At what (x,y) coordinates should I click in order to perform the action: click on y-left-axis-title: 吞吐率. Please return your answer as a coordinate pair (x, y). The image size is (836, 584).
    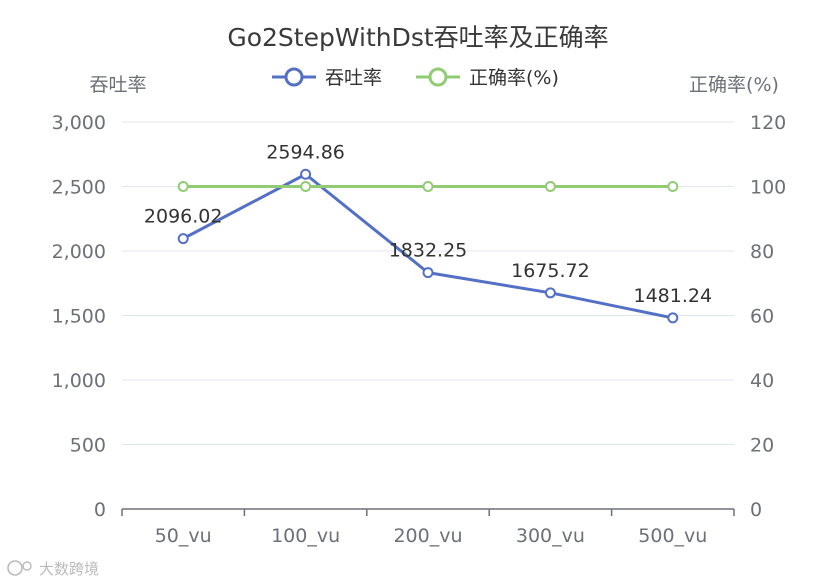
    Looking at the image, I should click on (117, 85).